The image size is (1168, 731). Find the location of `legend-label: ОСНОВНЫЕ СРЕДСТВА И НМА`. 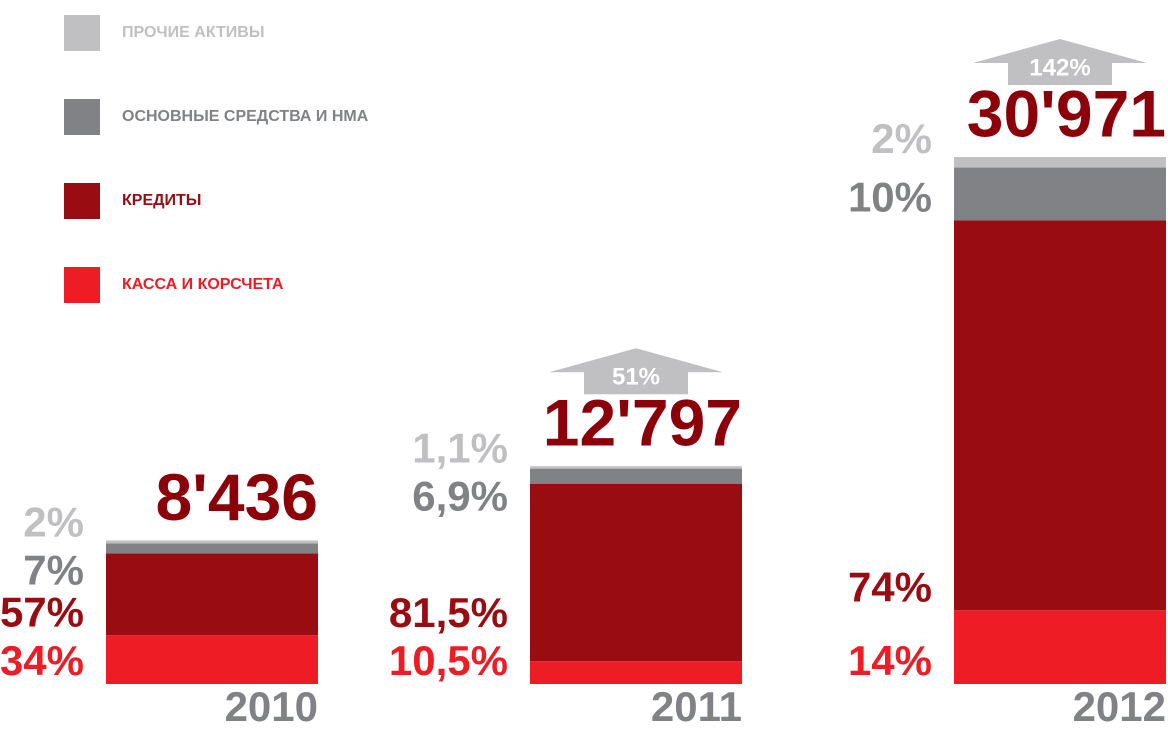

legend-label: ОСНОВНЫЕ СРЕДСТВА И НМА is located at coordinates (245, 116).